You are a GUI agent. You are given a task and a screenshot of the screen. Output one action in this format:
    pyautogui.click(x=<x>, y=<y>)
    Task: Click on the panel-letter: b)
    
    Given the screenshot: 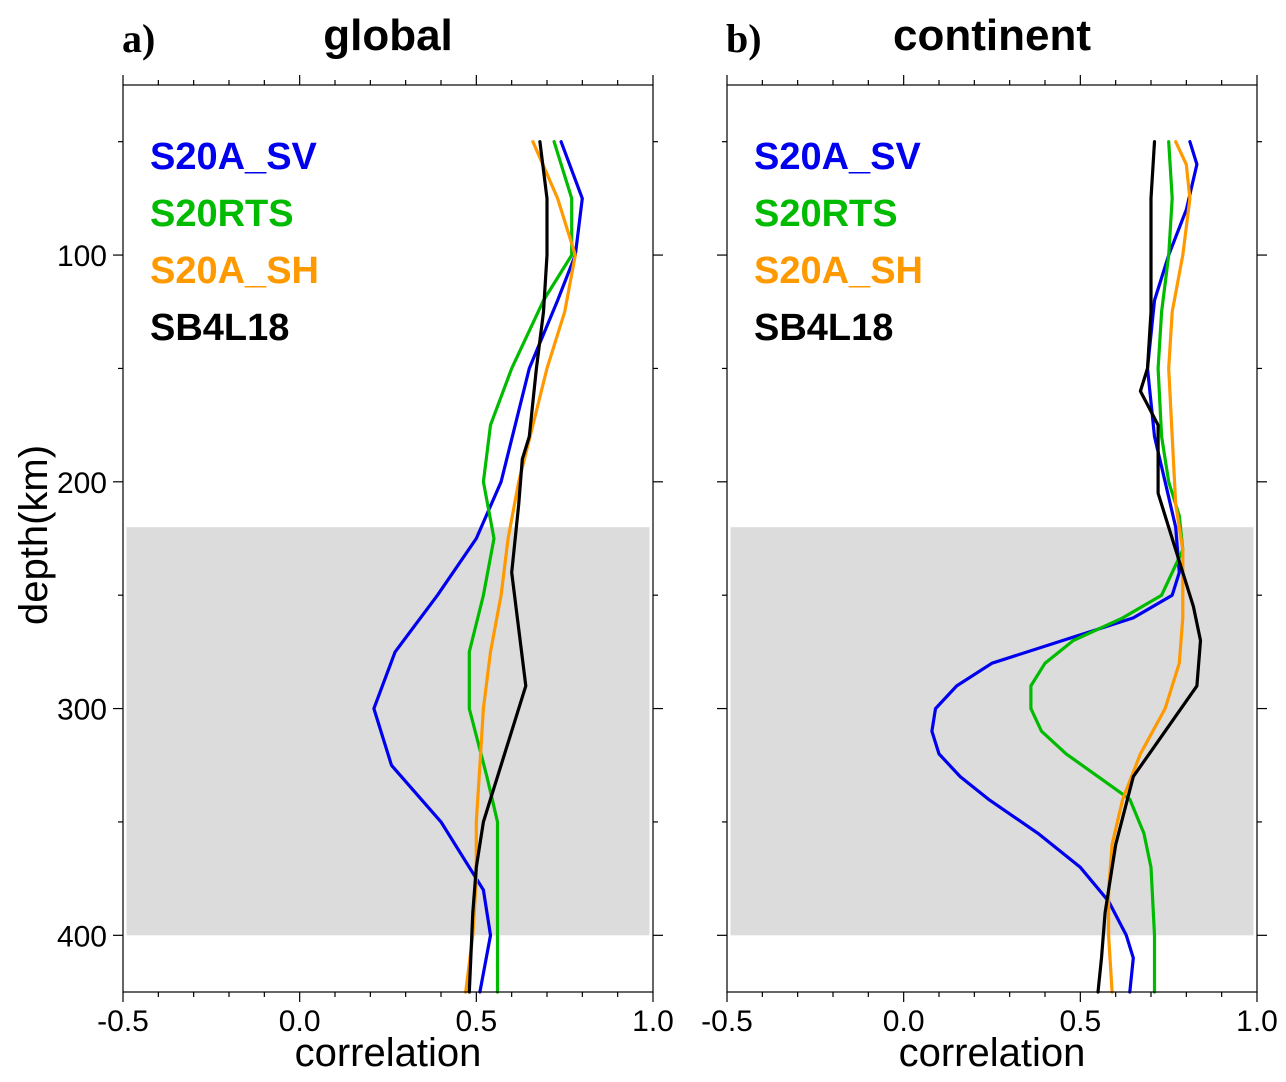 What is the action you would take?
    pyautogui.click(x=744, y=38)
    